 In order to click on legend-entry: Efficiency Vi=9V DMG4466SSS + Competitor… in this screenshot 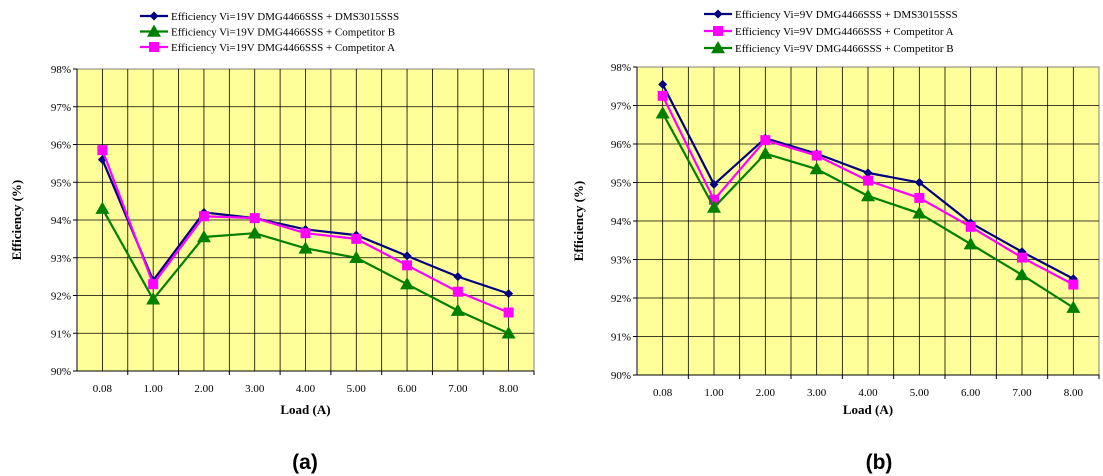, I will do `click(844, 49)`.